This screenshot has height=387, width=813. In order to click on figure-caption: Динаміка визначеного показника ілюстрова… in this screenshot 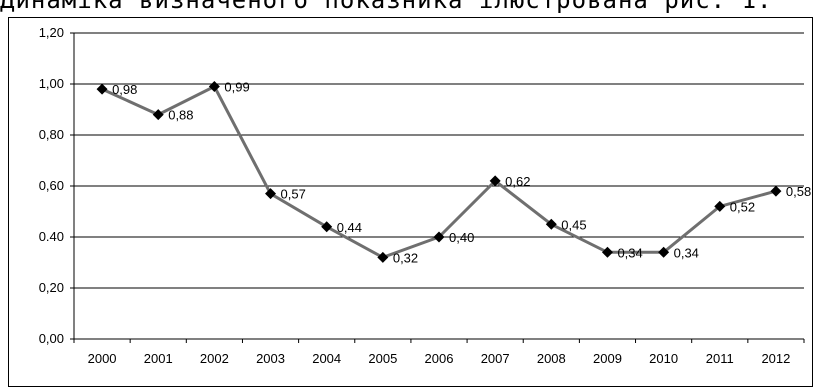, I will do `click(386, 7)`.